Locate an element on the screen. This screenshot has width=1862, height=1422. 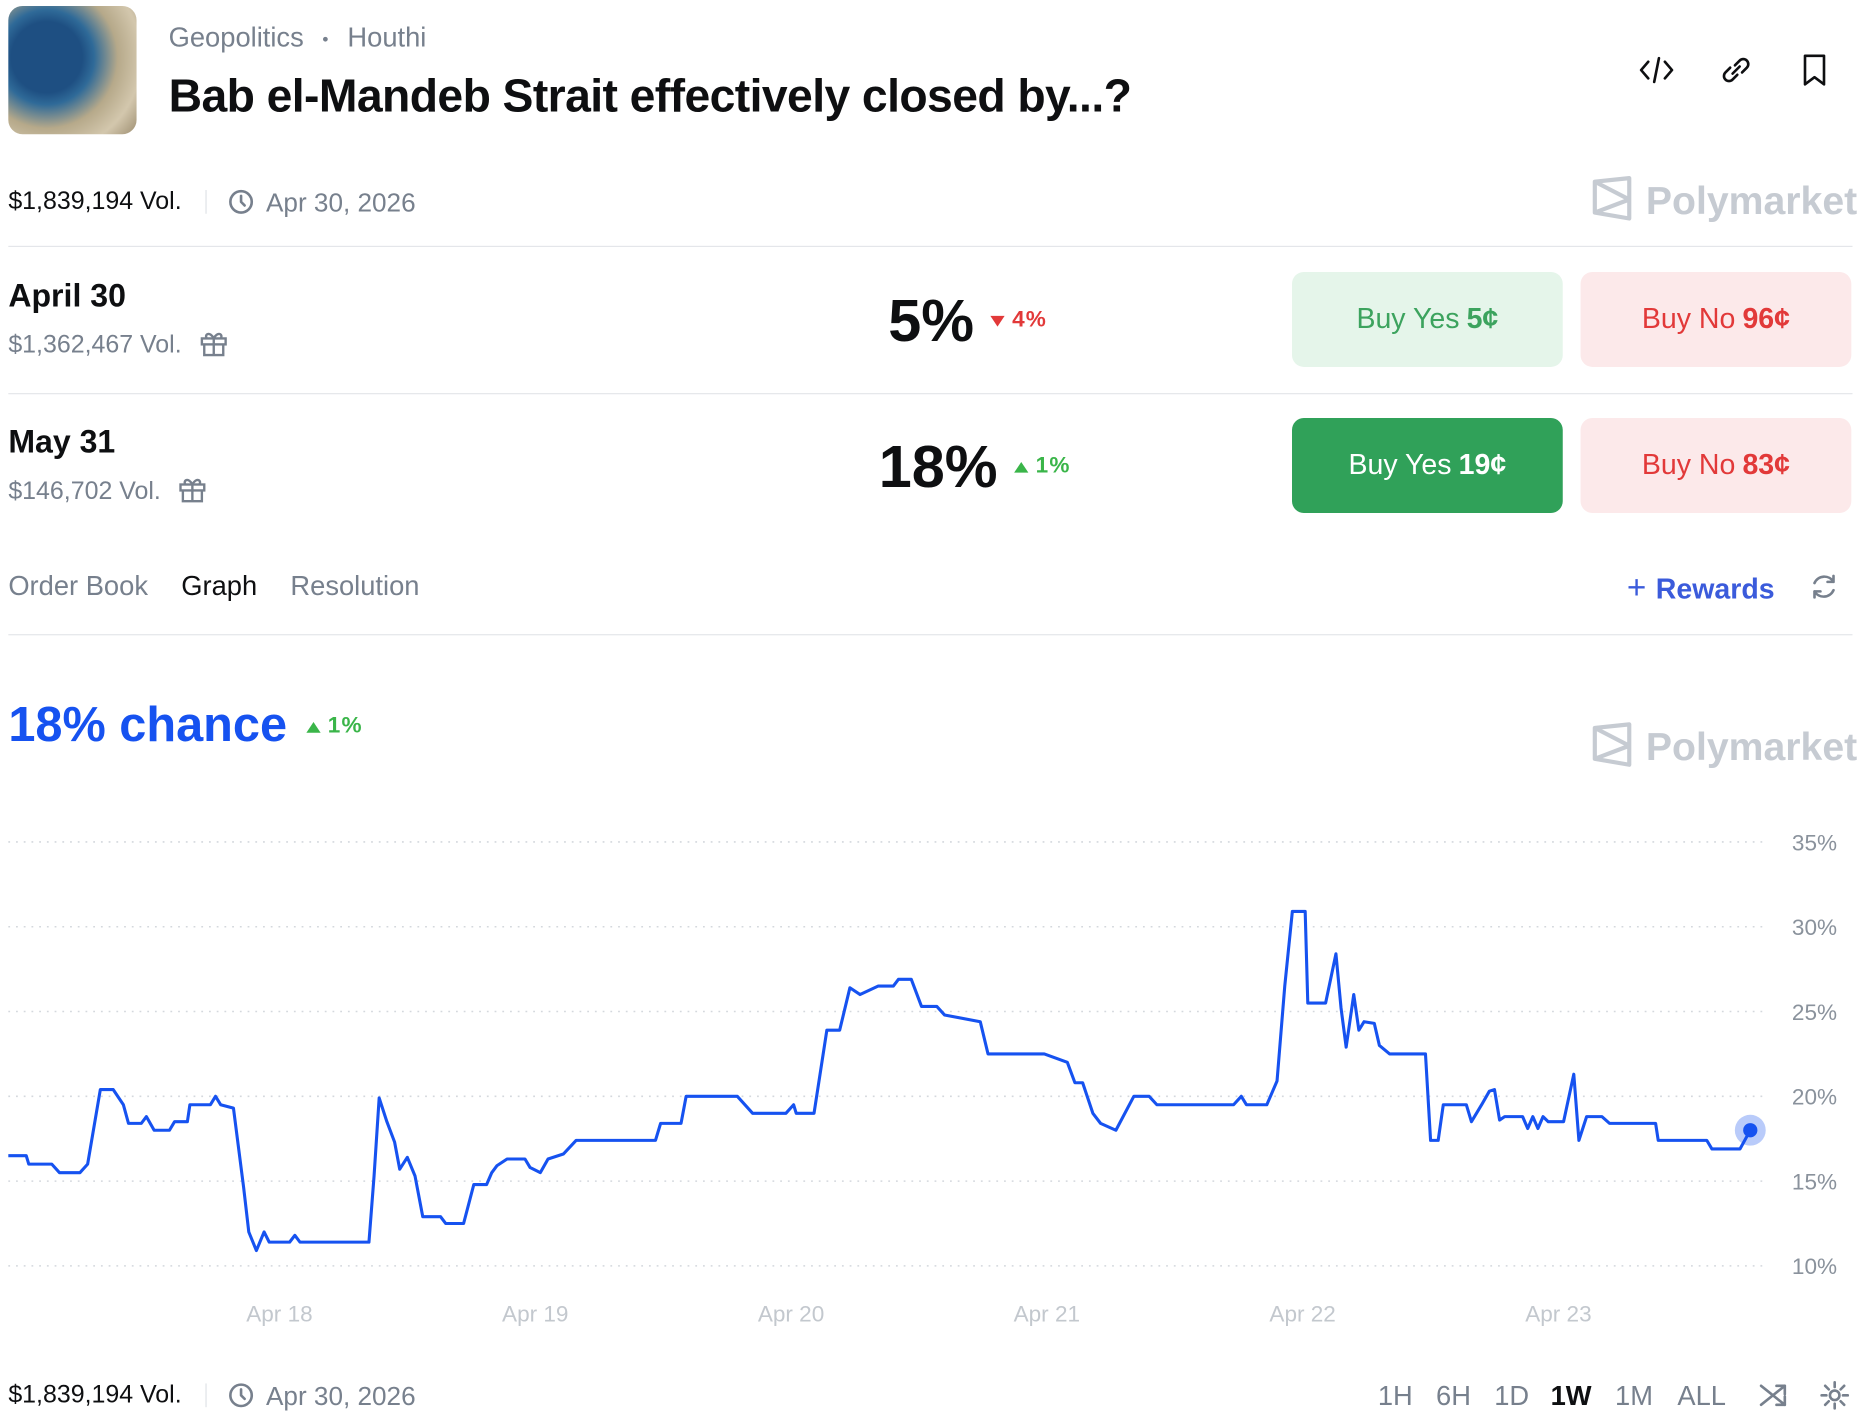
yes-price: 19¢ is located at coordinates (1482, 464).